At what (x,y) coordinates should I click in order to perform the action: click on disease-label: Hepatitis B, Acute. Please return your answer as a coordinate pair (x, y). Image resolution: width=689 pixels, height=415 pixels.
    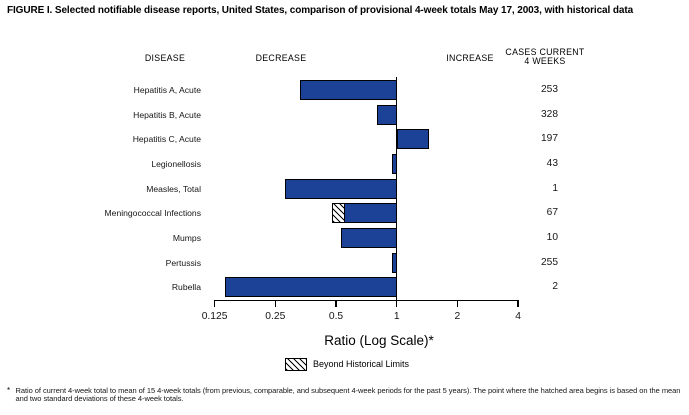
    Looking at the image, I should click on (167, 114).